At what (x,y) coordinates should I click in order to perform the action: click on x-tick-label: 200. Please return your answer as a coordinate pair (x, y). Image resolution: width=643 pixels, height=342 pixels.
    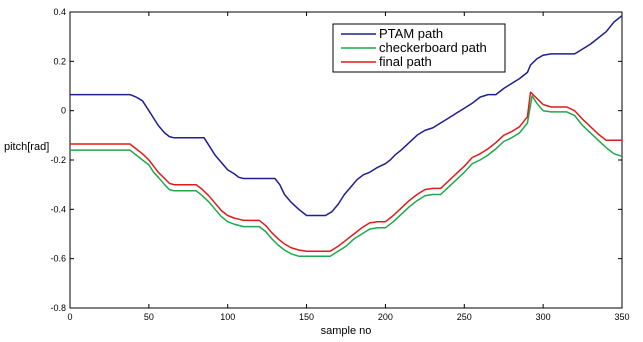
    Looking at the image, I should click on (385, 317).